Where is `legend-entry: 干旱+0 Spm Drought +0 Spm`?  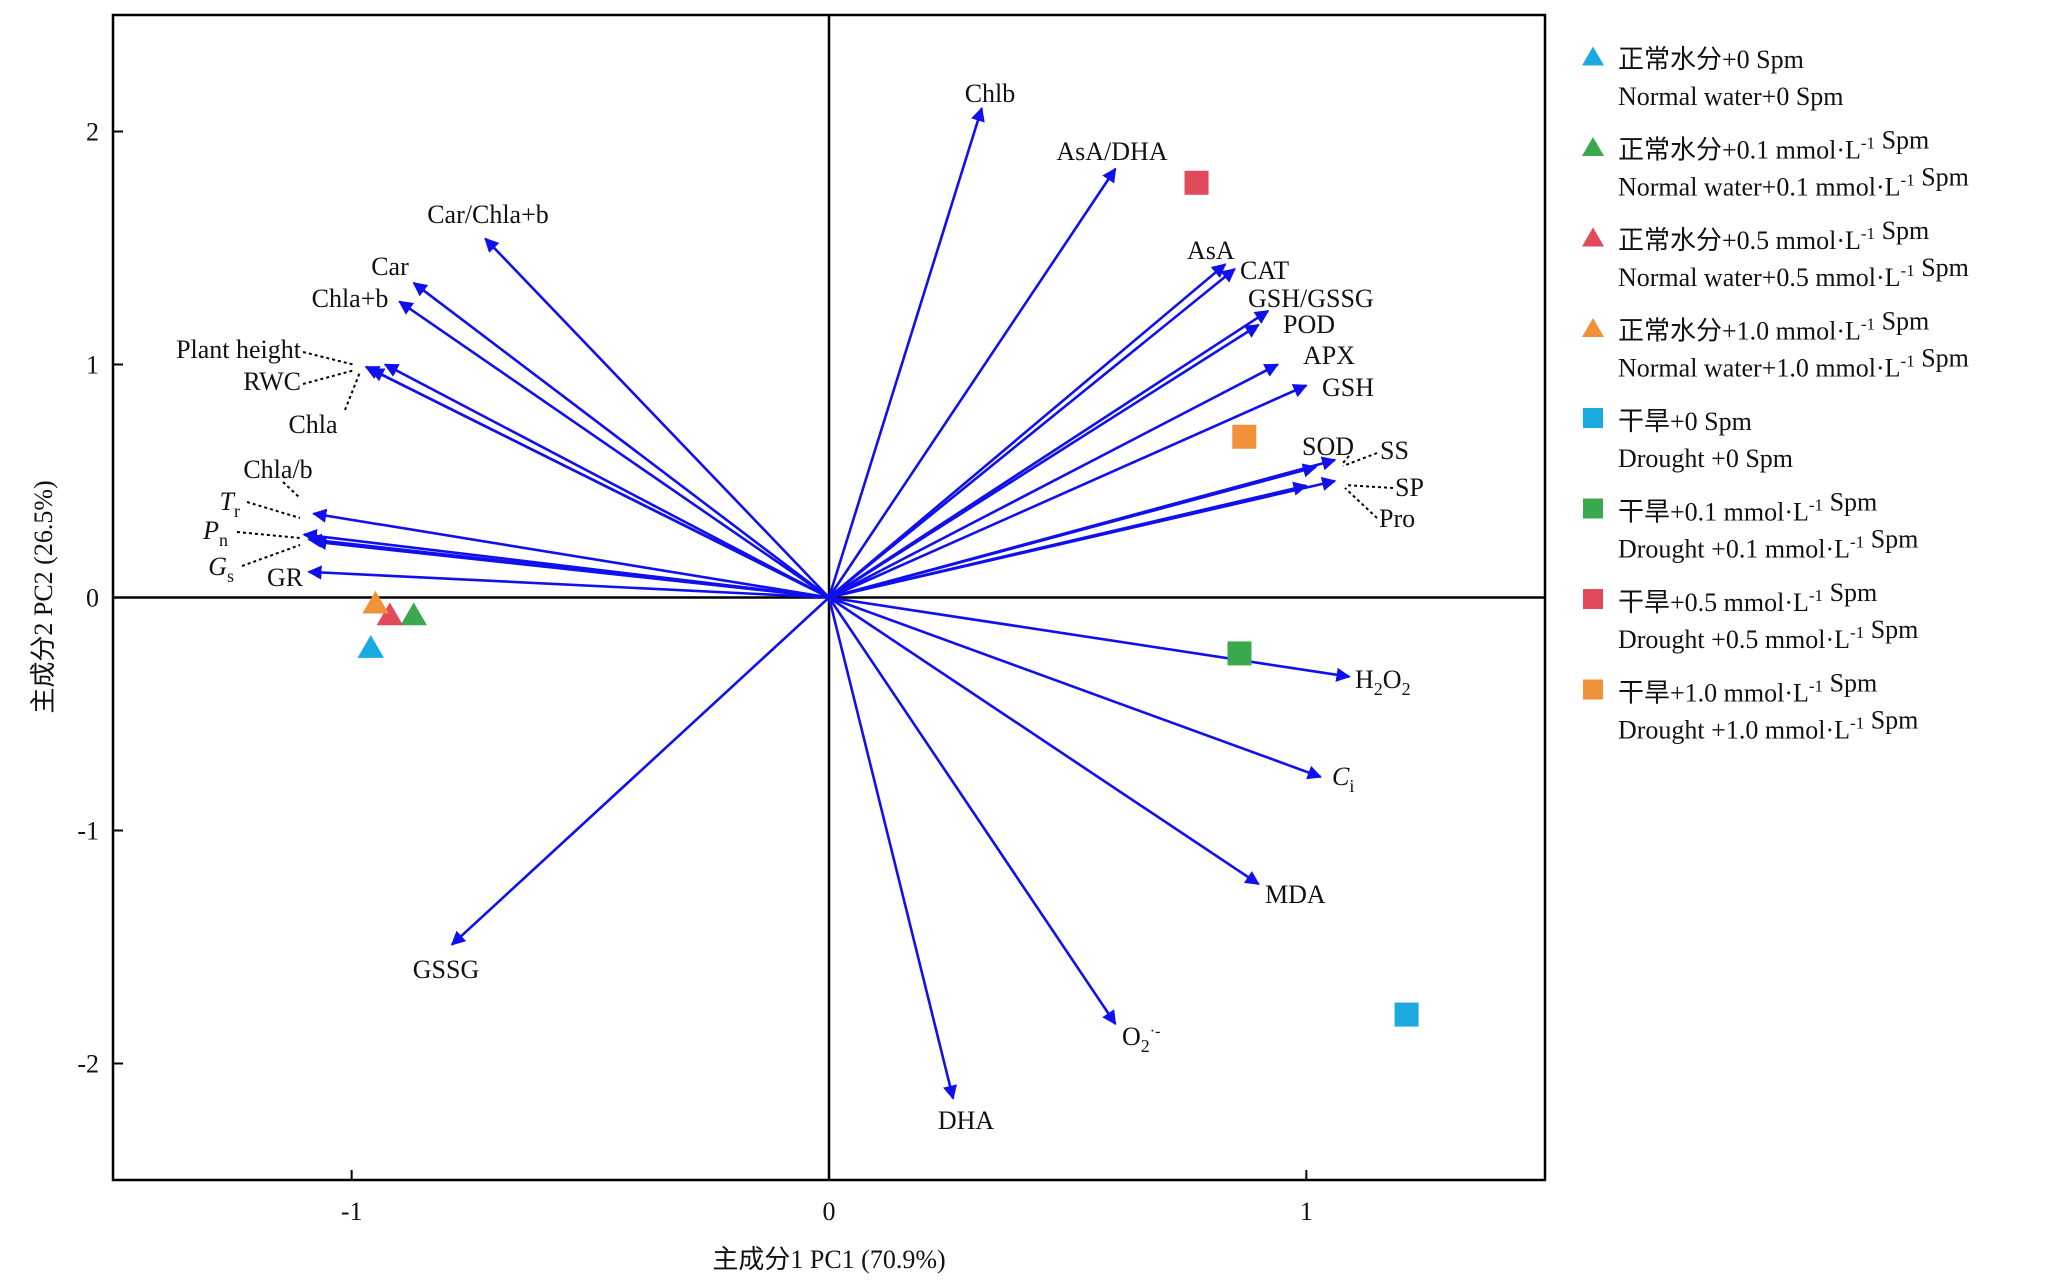 legend-entry: 干旱+0 Spm Drought +0 Spm is located at coordinates (1688, 440).